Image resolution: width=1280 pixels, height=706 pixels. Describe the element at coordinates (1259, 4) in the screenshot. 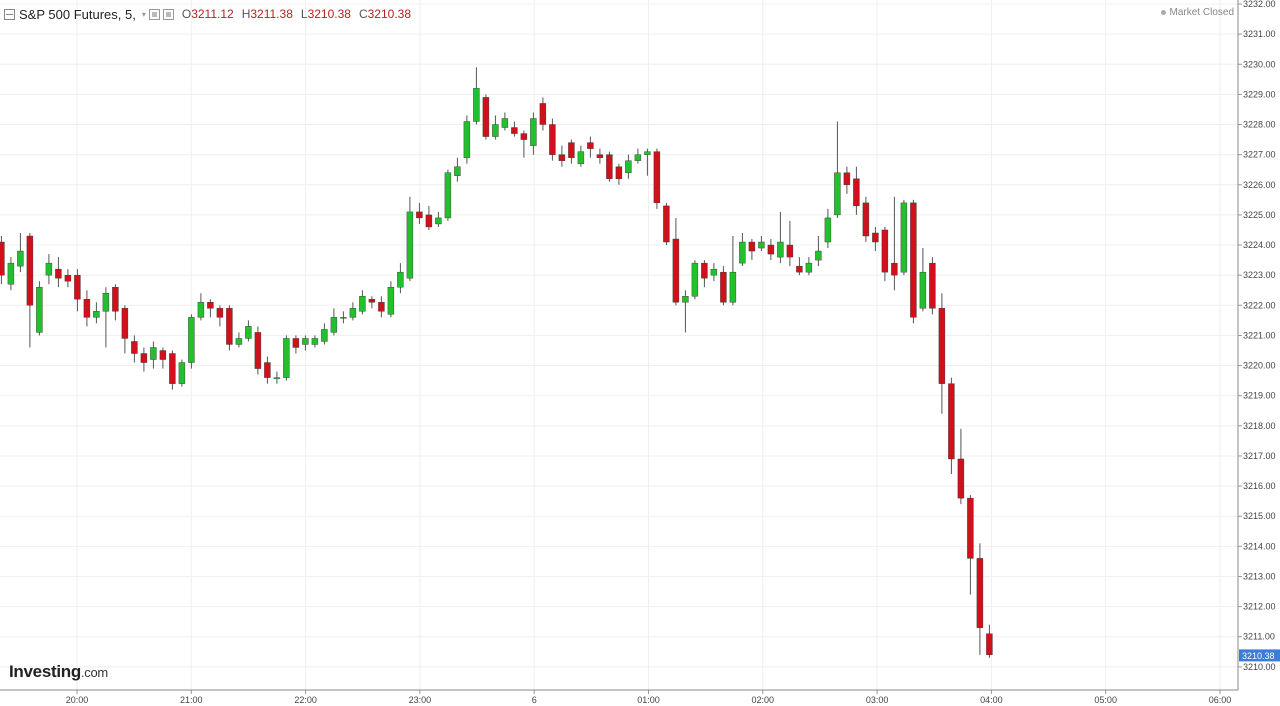

I see `y-tick-label: 3232.00` at that location.